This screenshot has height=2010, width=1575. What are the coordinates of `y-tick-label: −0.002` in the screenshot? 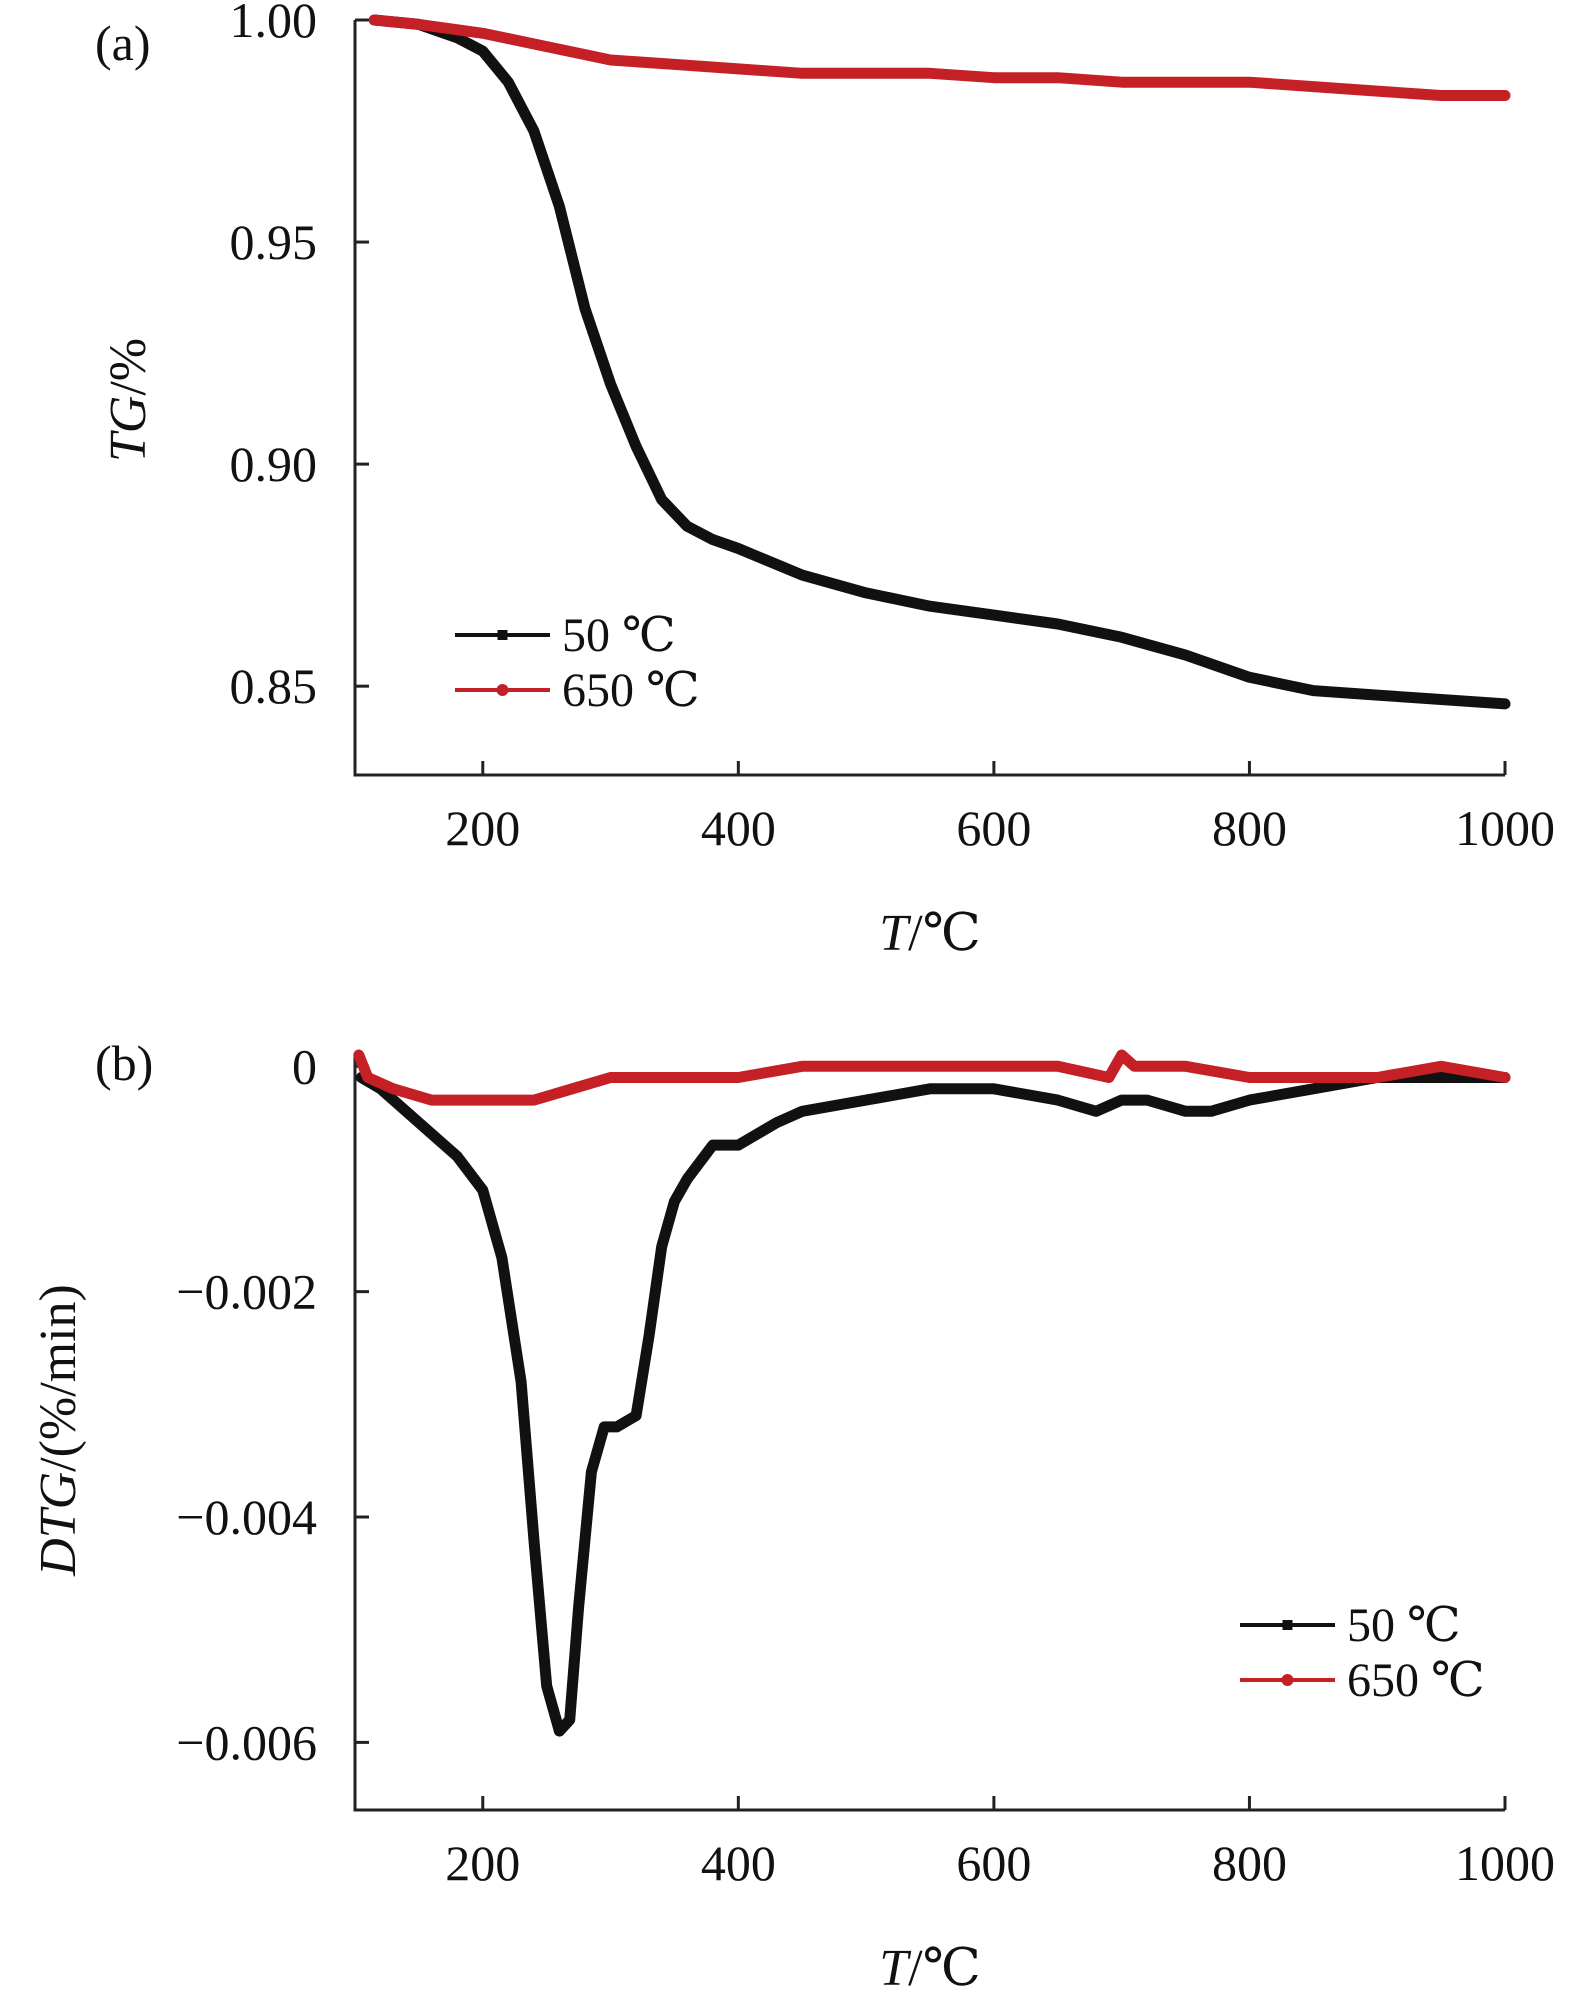 It's located at (246, 1292).